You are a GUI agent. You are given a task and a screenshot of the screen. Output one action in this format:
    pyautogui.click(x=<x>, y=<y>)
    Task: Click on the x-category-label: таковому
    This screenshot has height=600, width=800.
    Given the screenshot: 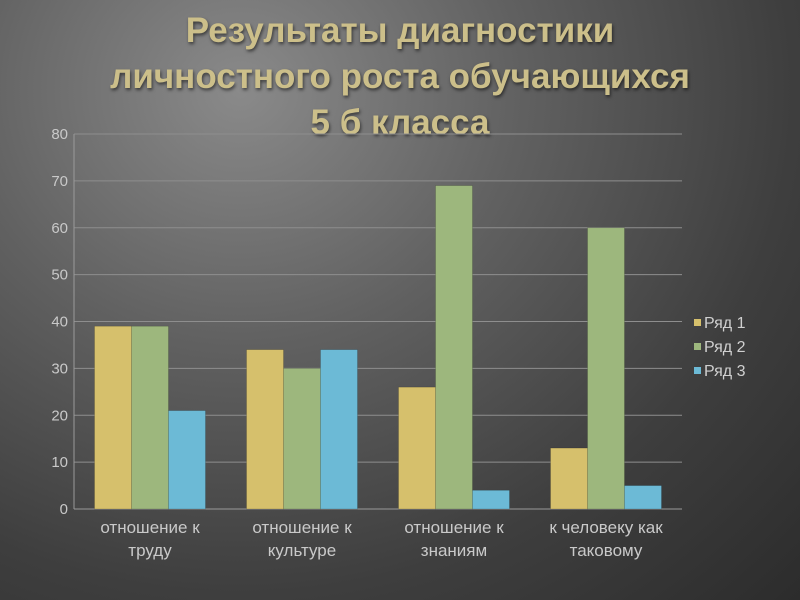 What is the action you would take?
    pyautogui.click(x=606, y=550)
    